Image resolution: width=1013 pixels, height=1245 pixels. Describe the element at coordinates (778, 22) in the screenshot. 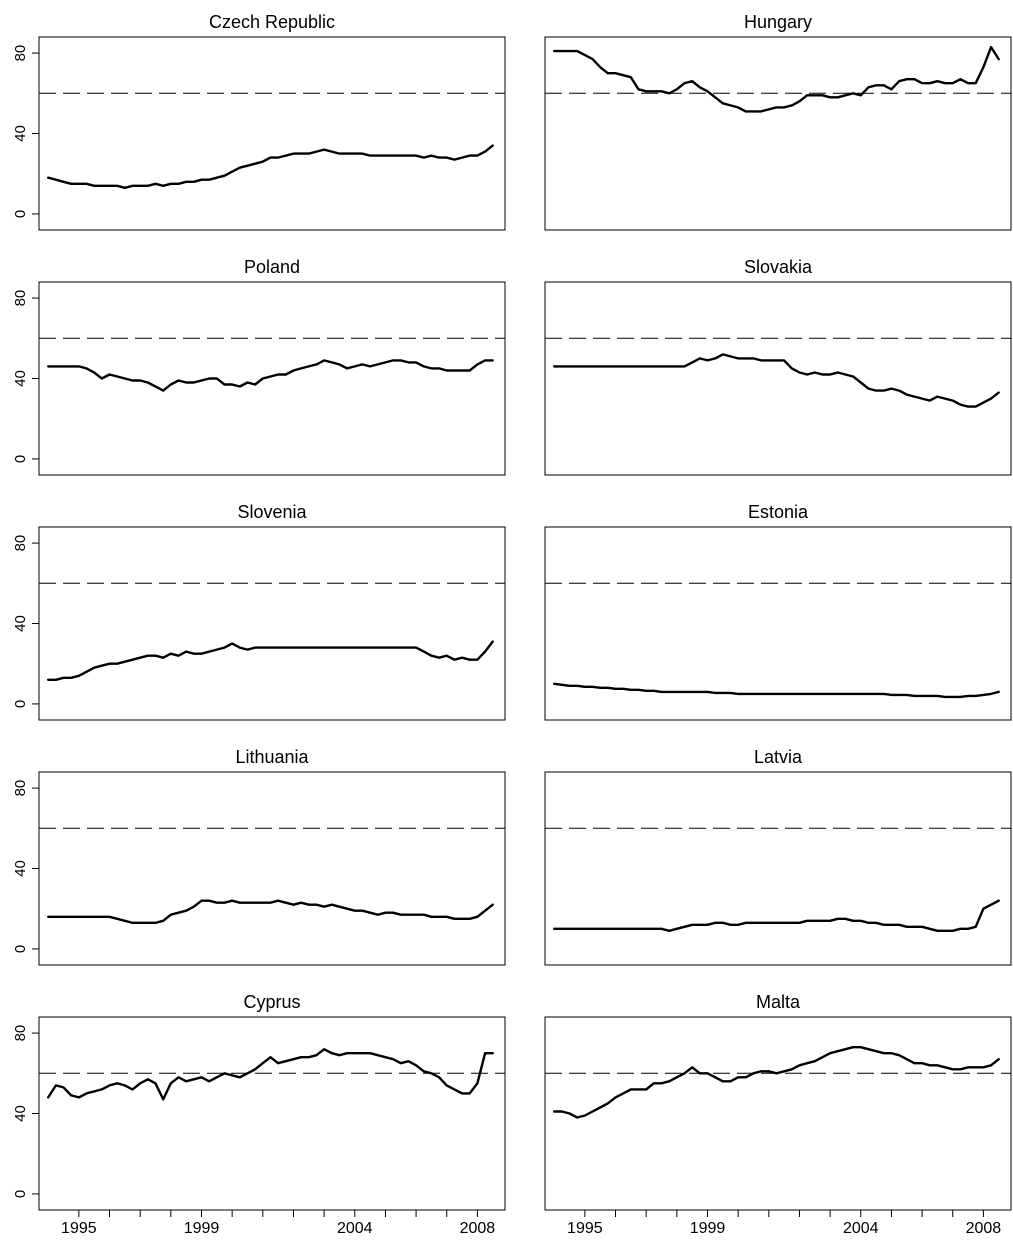

I see `panel-title: Hungary` at that location.